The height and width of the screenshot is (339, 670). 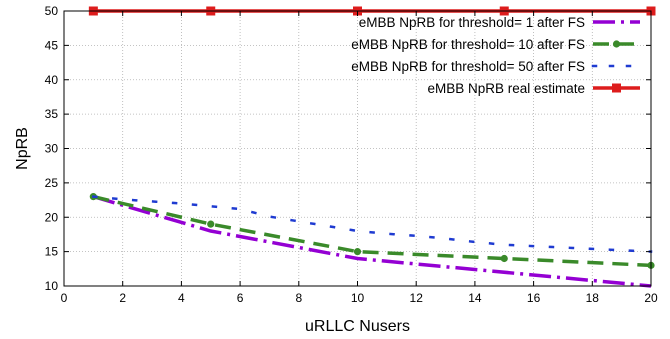 I want to click on y-tick-label: 15, so click(x=52, y=252).